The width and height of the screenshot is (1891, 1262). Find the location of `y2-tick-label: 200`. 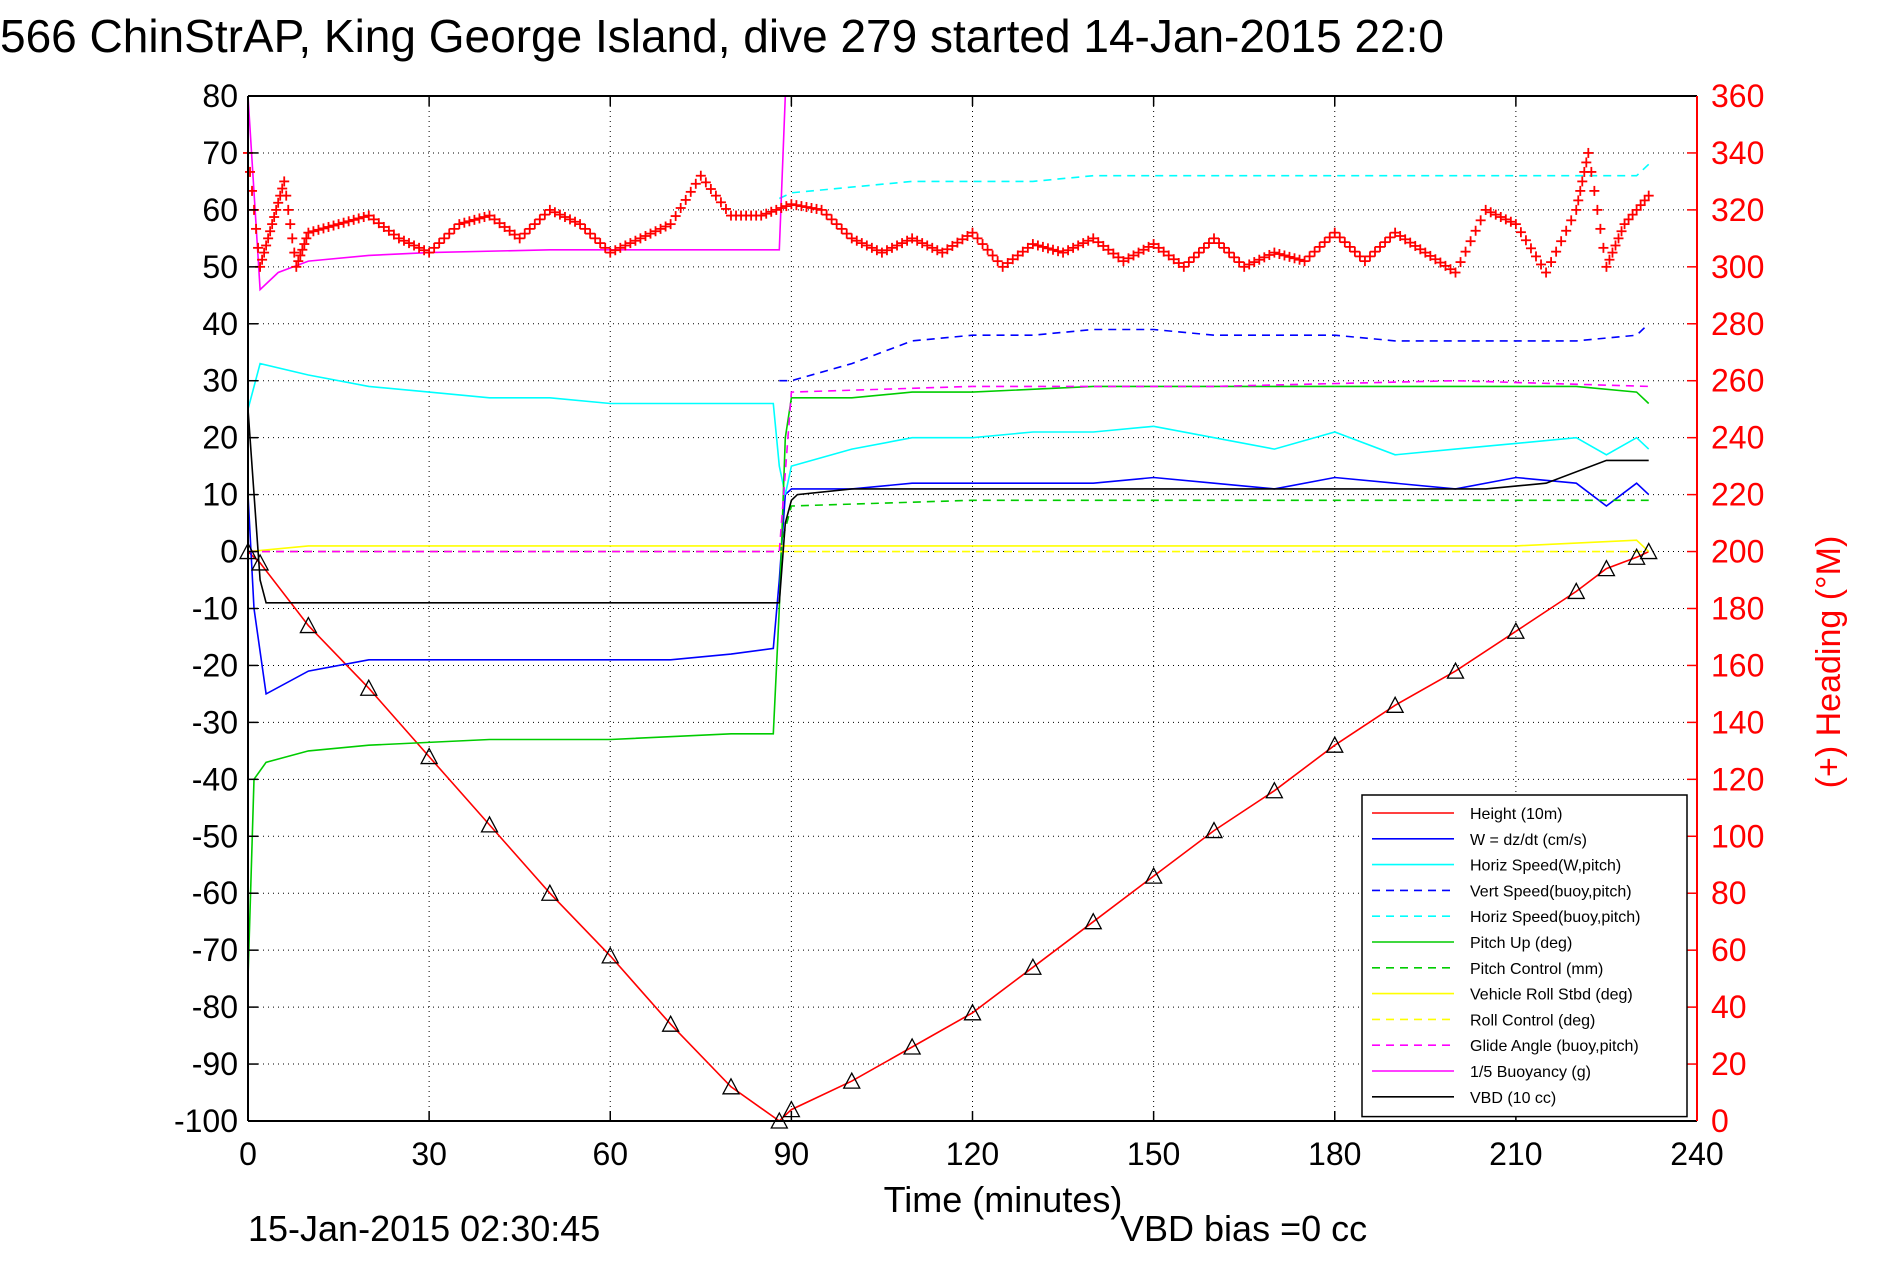

y2-tick-label: 200 is located at coordinates (1737, 552).